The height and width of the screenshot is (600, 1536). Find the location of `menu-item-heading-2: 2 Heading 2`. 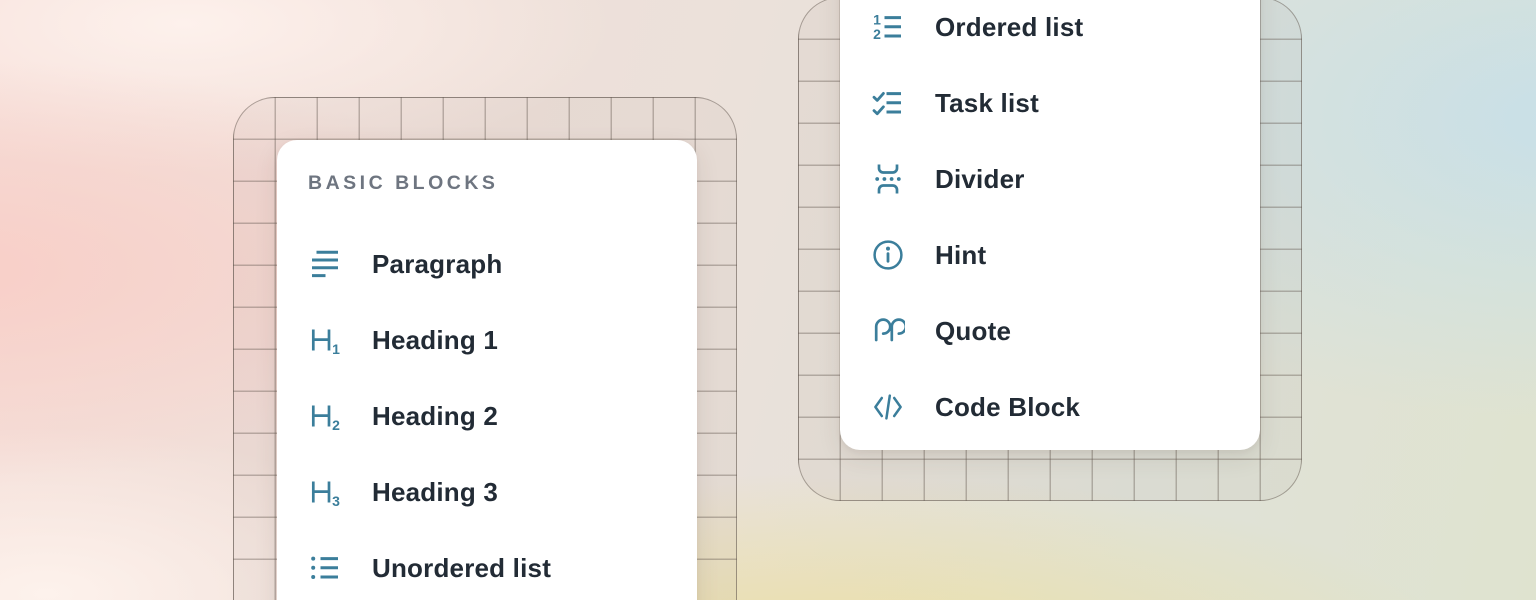

menu-item-heading-2: 2 Heading 2 is located at coordinates (487, 416).